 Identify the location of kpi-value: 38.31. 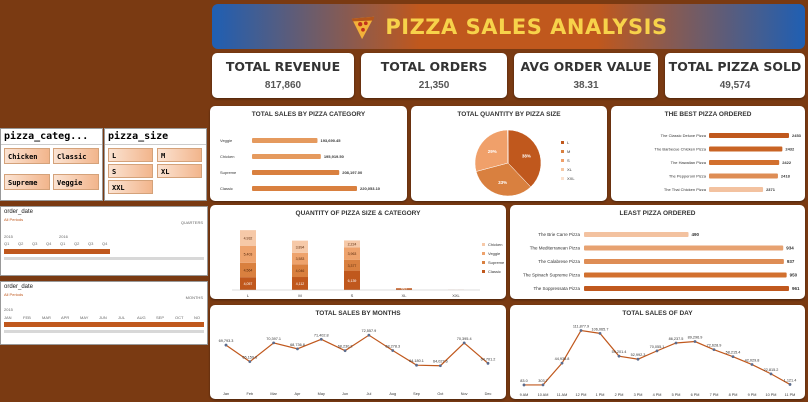
(586, 85).